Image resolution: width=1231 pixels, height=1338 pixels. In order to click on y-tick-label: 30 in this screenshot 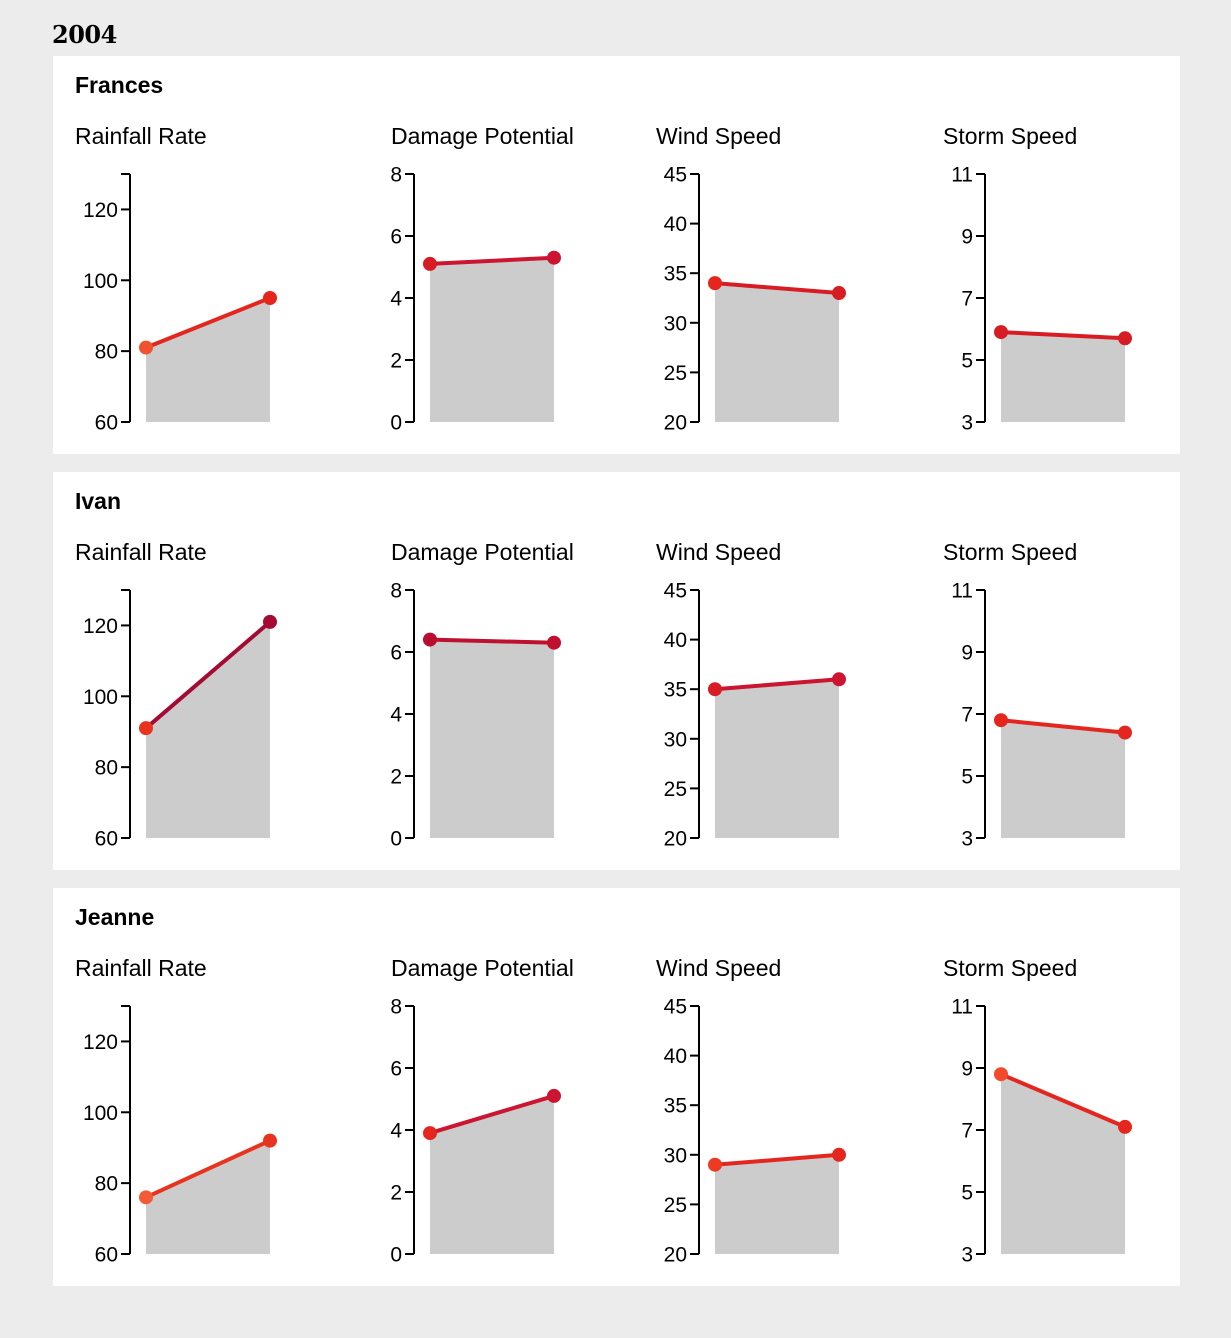, I will do `click(675, 1155)`.